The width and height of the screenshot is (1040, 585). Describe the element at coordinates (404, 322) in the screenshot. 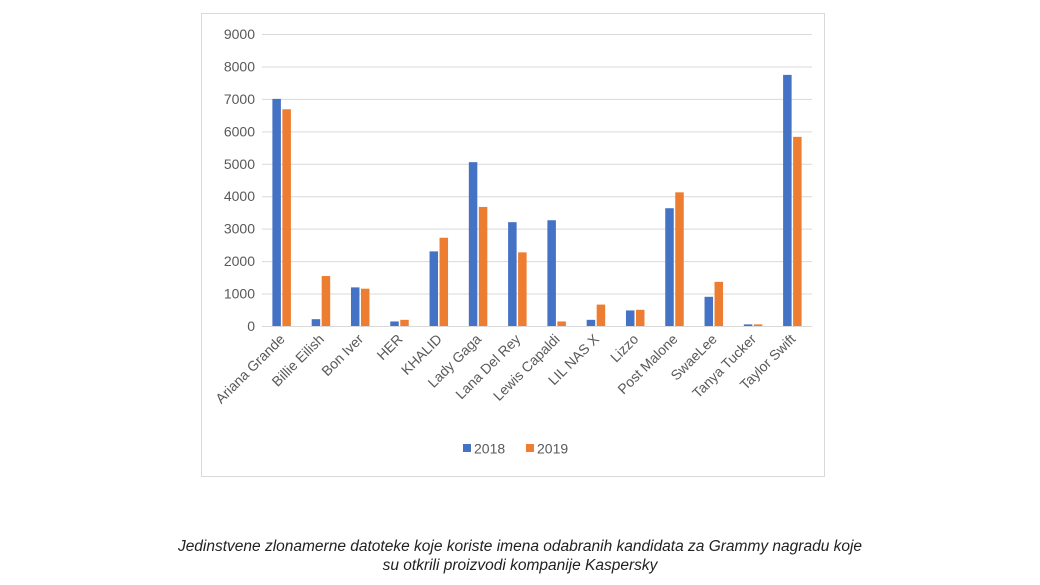

I see `bar-2019-her` at that location.